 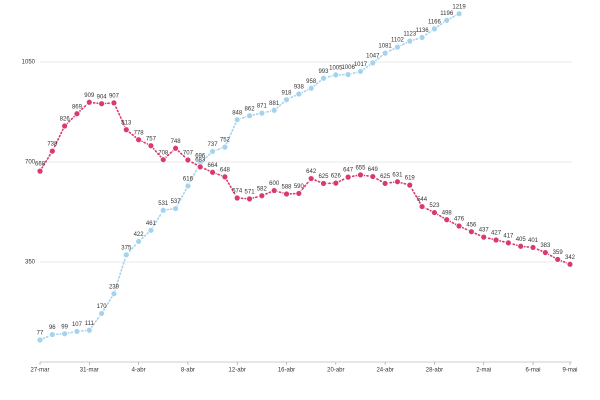 What do you see at coordinates (385, 47) in the screenshot?
I see `data-label: 1081` at bounding box center [385, 47].